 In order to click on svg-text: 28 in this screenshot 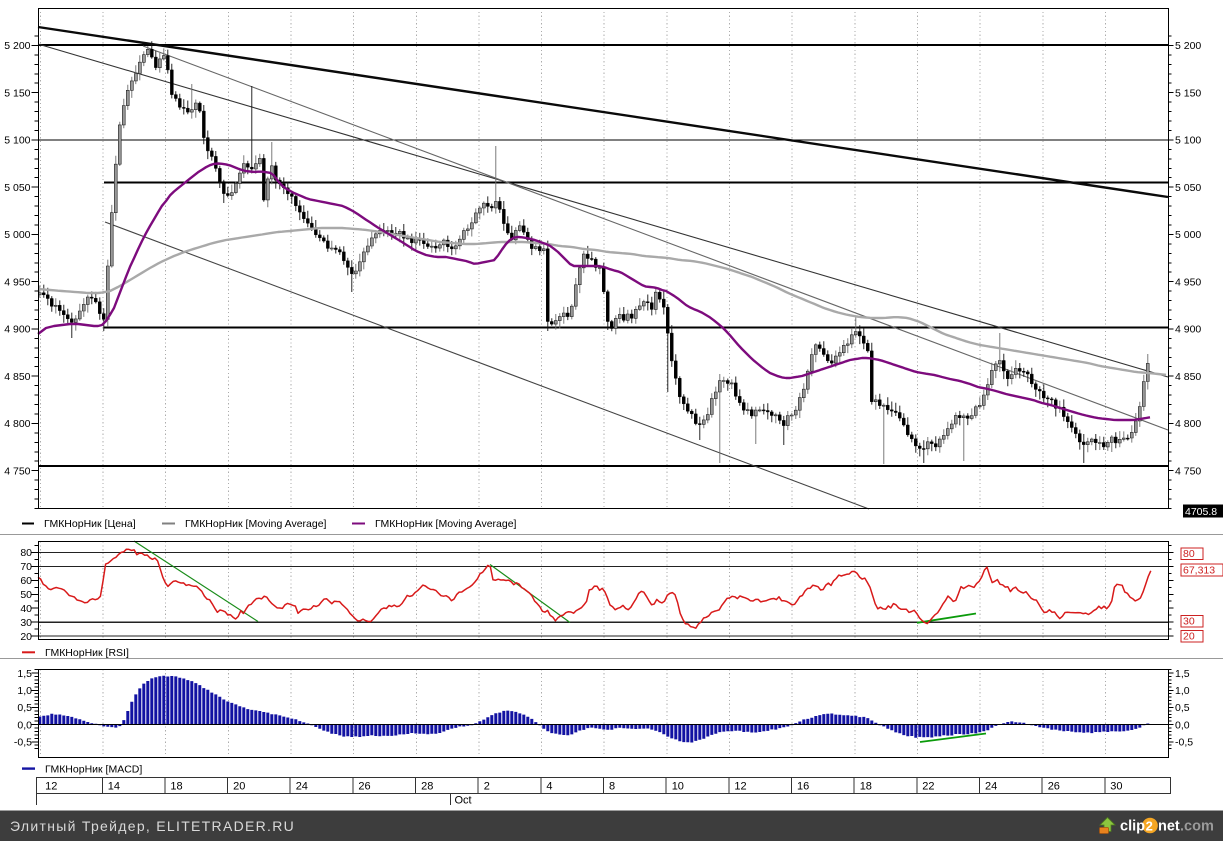, I will do `click(427, 787)`.